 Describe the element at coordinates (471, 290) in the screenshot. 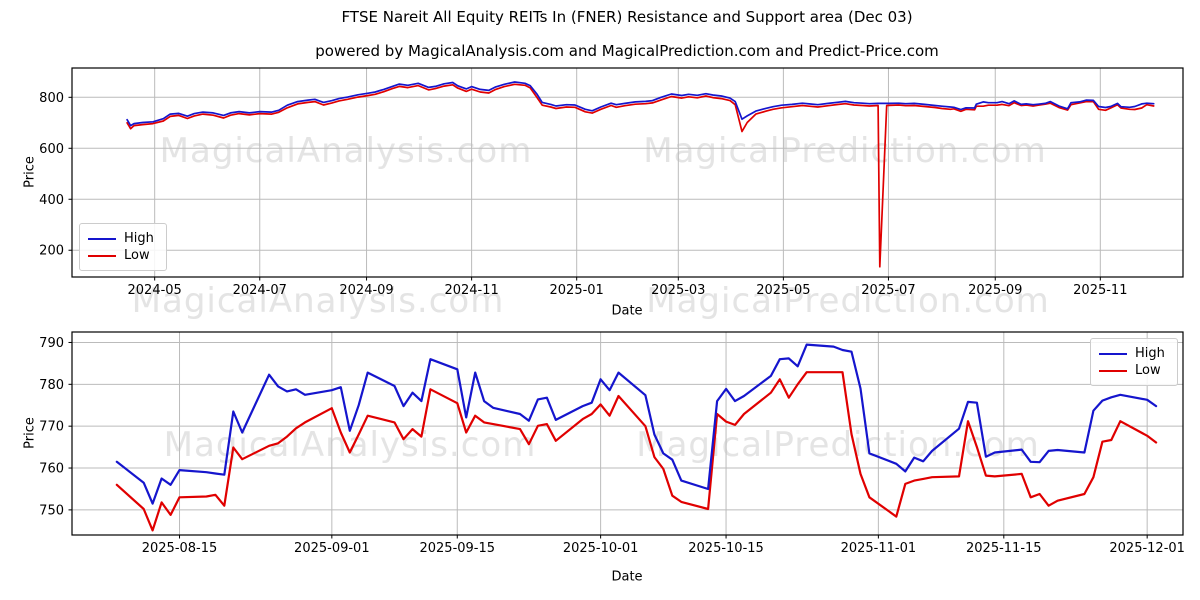

I see `x-tick-label: 2024-11` at that location.